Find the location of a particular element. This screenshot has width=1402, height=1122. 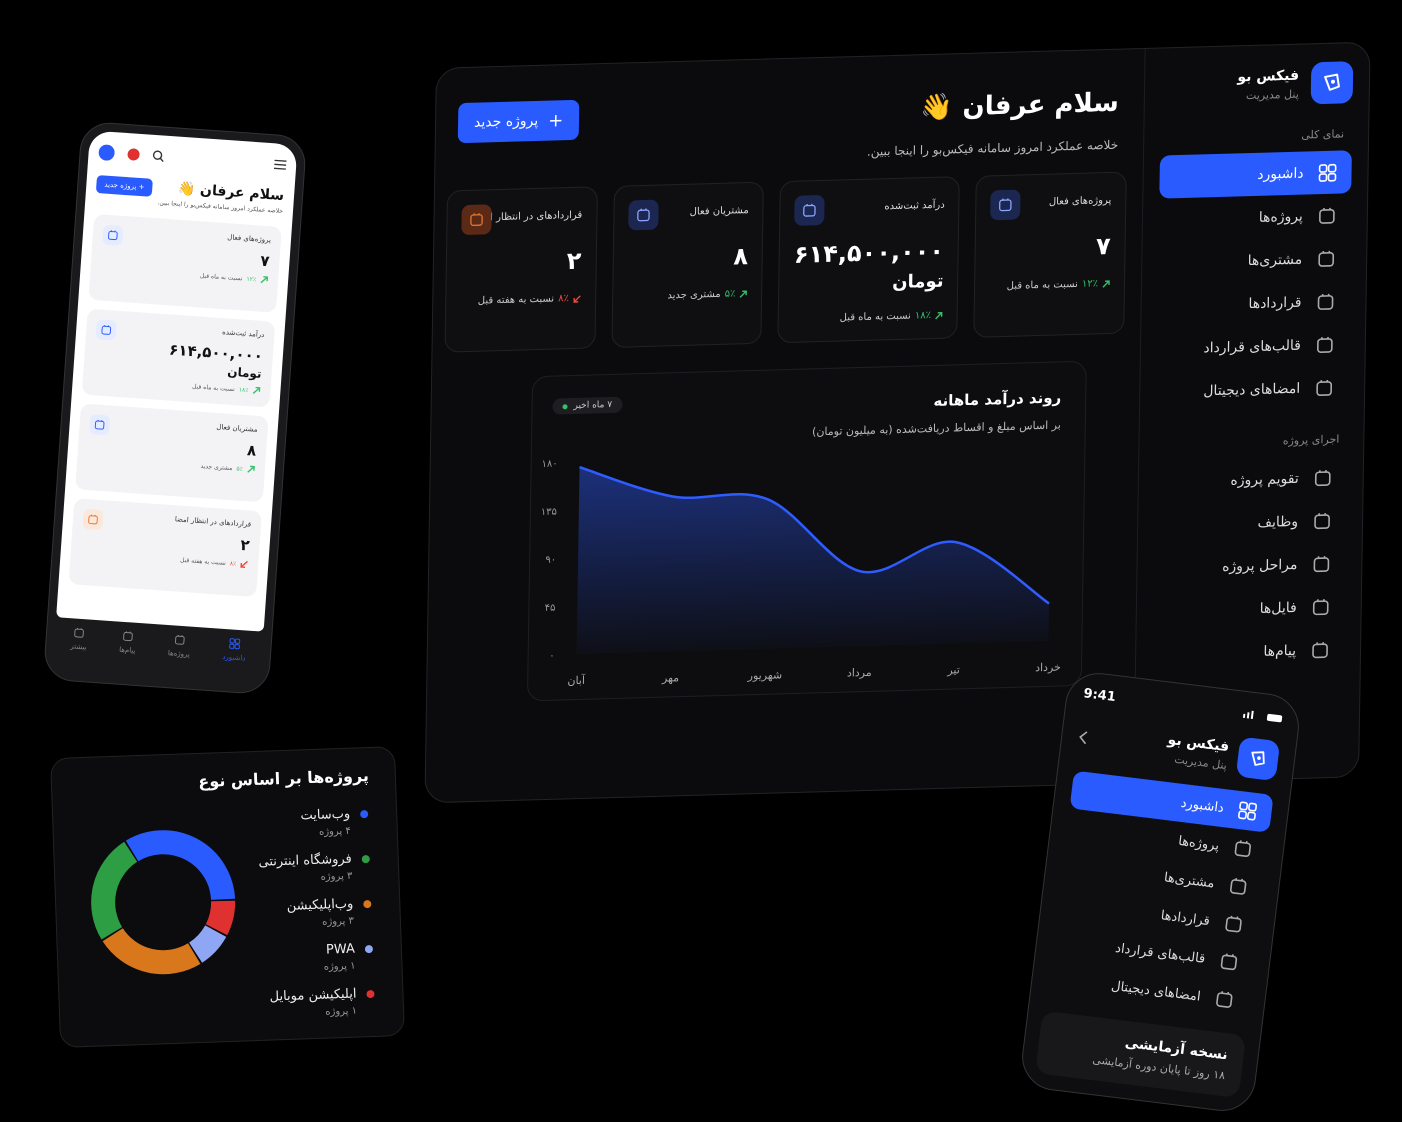

new-project-button: + پروژه جدید is located at coordinates (518, 121).